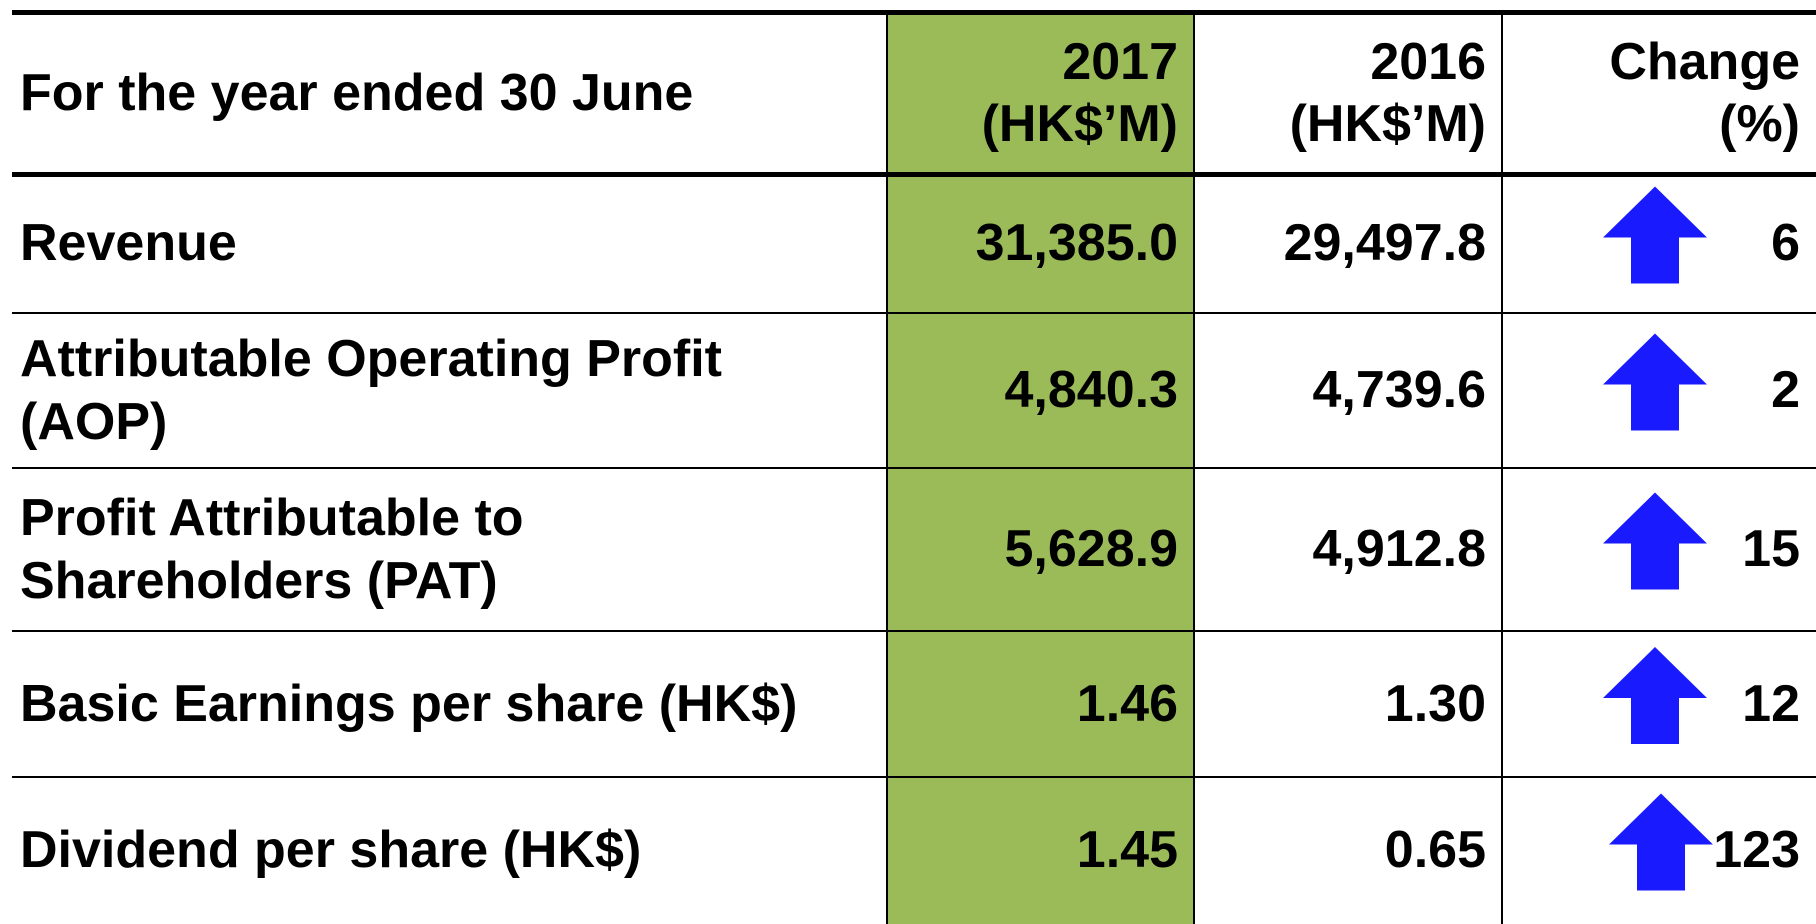  I want to click on text-line: For the year ended 30 June, so click(357, 92).